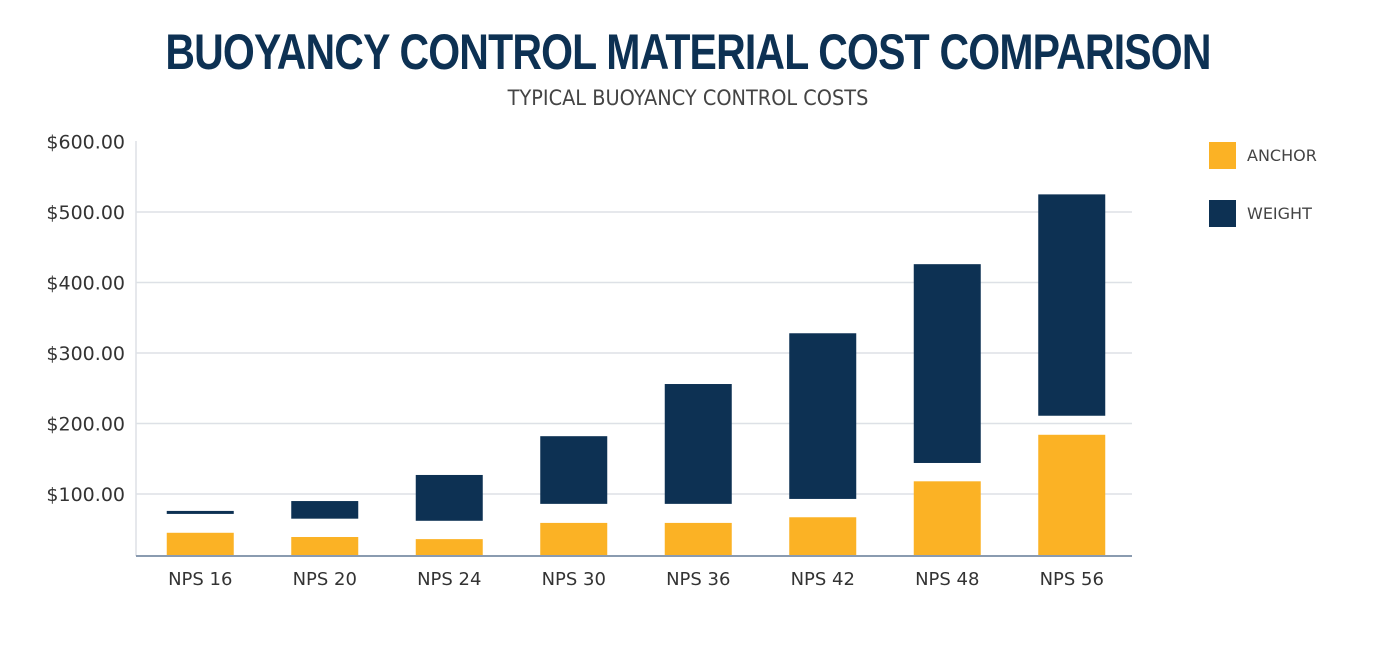  Describe the element at coordinates (449, 579) in the screenshot. I see `x-tick-label: NPS 24` at that location.